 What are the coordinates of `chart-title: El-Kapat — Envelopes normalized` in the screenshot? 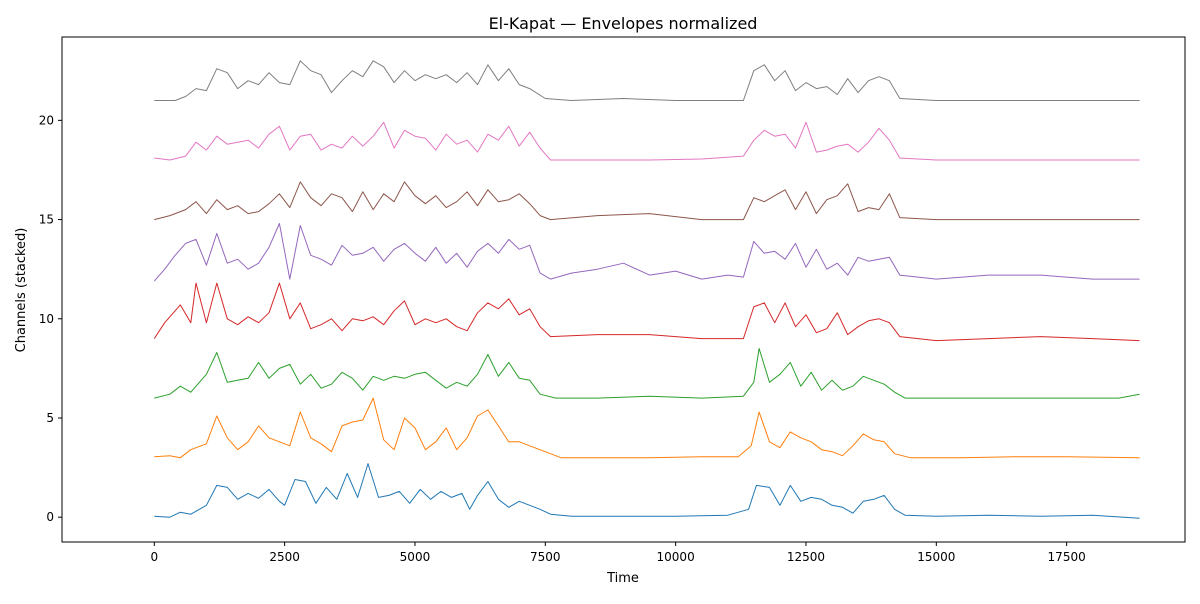 It's located at (623, 23).